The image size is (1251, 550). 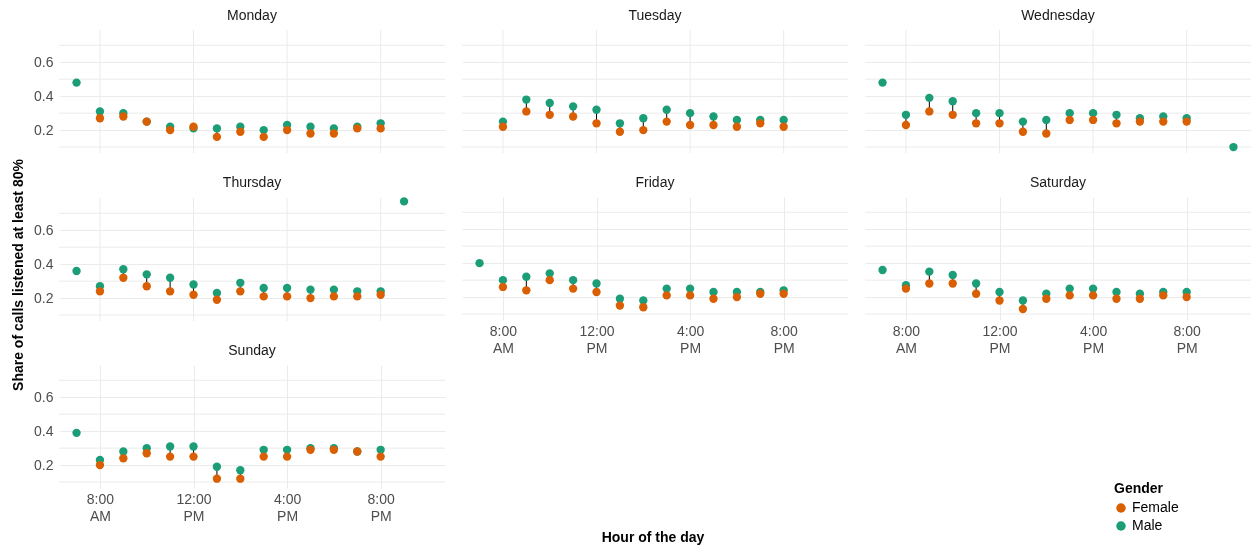 I want to click on chart-title: Monday, so click(x=252, y=14).